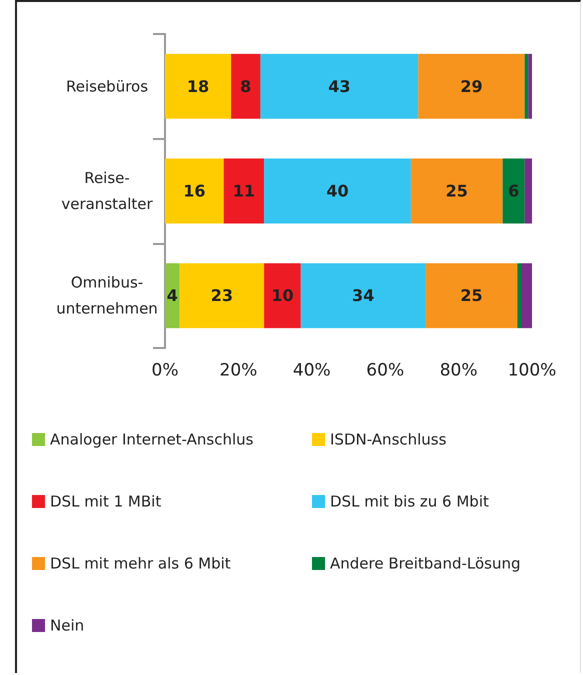 The image size is (583, 675). I want to click on x-tick-label: 100%, so click(532, 370).